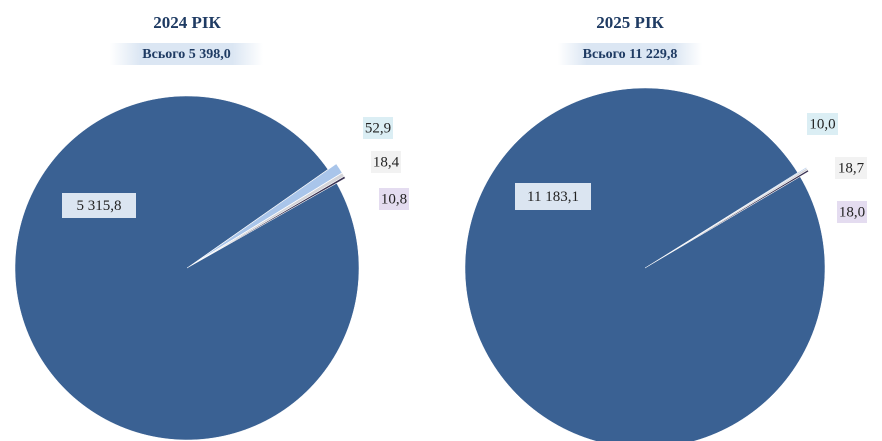  I want to click on data-label: 5 315,8, so click(99, 206).